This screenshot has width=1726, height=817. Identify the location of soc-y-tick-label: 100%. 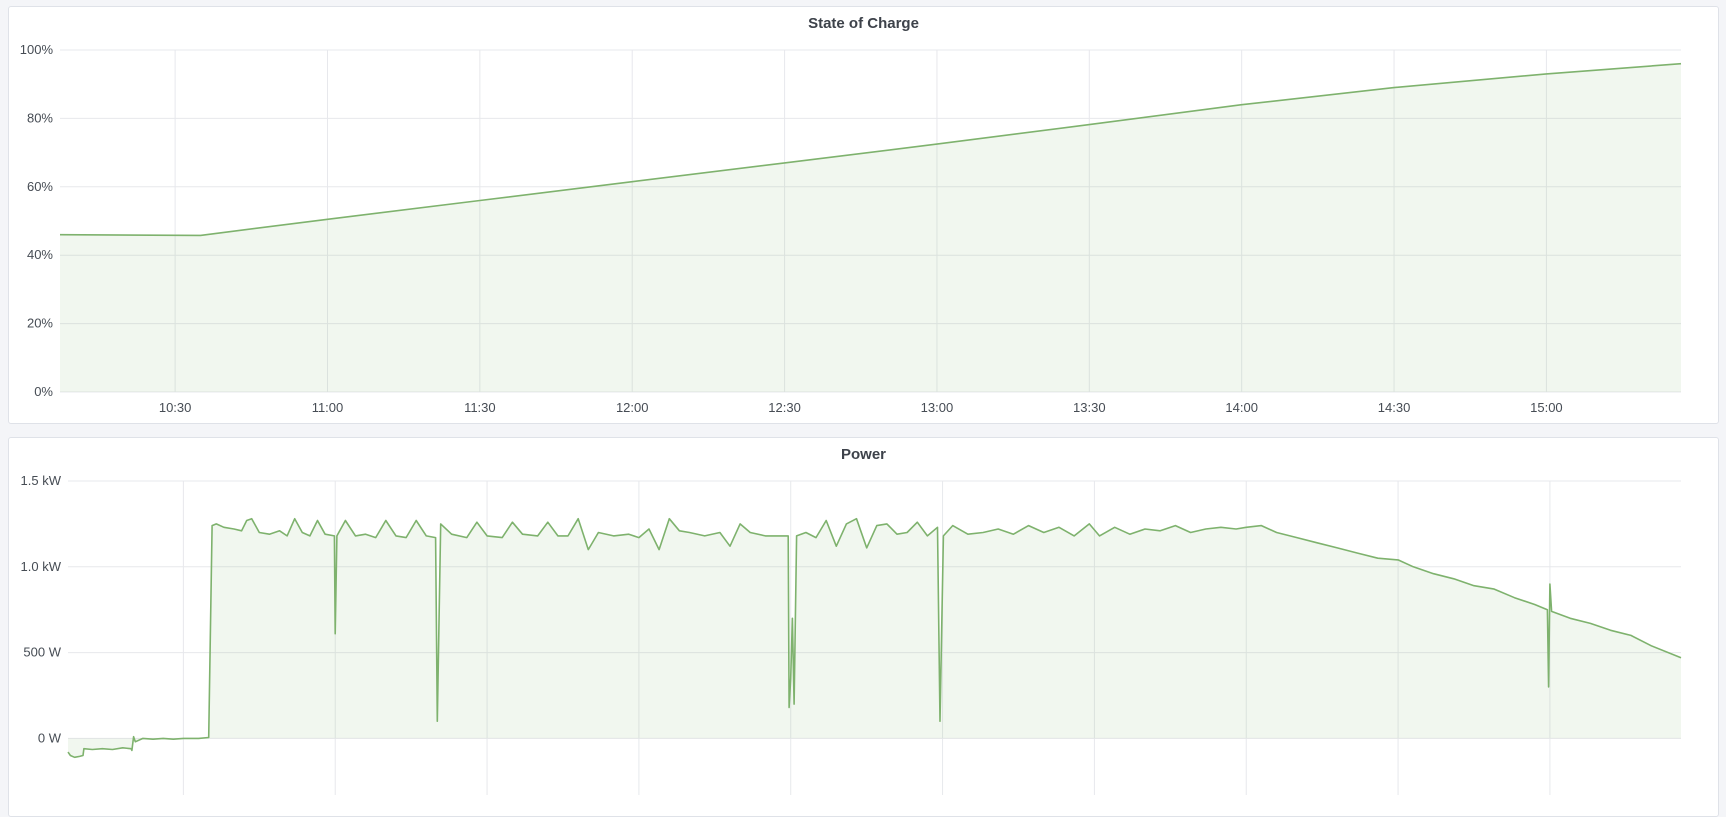
(37, 49).